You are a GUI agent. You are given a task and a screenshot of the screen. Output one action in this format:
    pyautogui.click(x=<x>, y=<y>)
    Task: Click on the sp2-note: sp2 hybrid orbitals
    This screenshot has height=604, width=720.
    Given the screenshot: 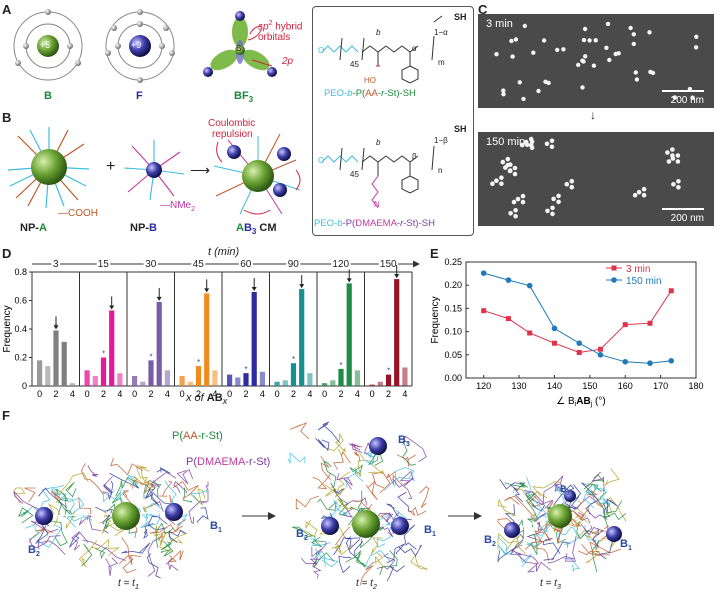 What is the action you would take?
    pyautogui.click(x=280, y=32)
    